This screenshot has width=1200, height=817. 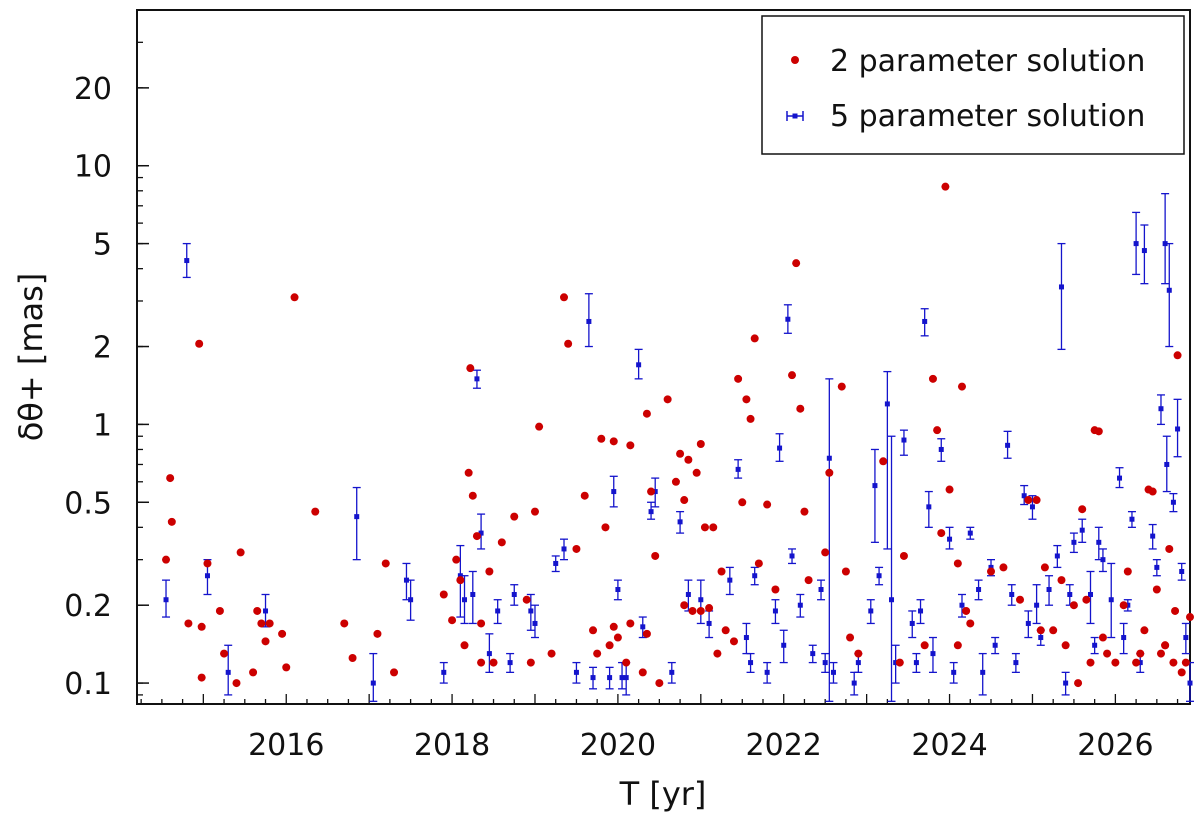 I want to click on x-axis-label: T [yr], so click(x=663, y=794).